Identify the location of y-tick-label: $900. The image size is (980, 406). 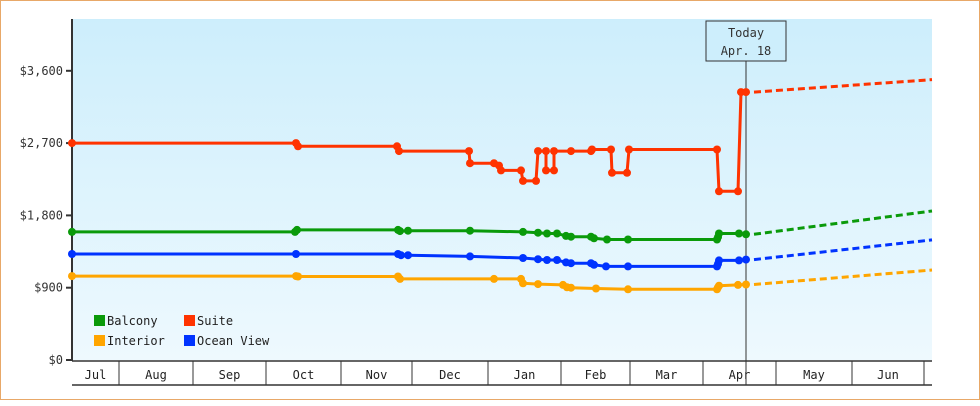
(48, 288).